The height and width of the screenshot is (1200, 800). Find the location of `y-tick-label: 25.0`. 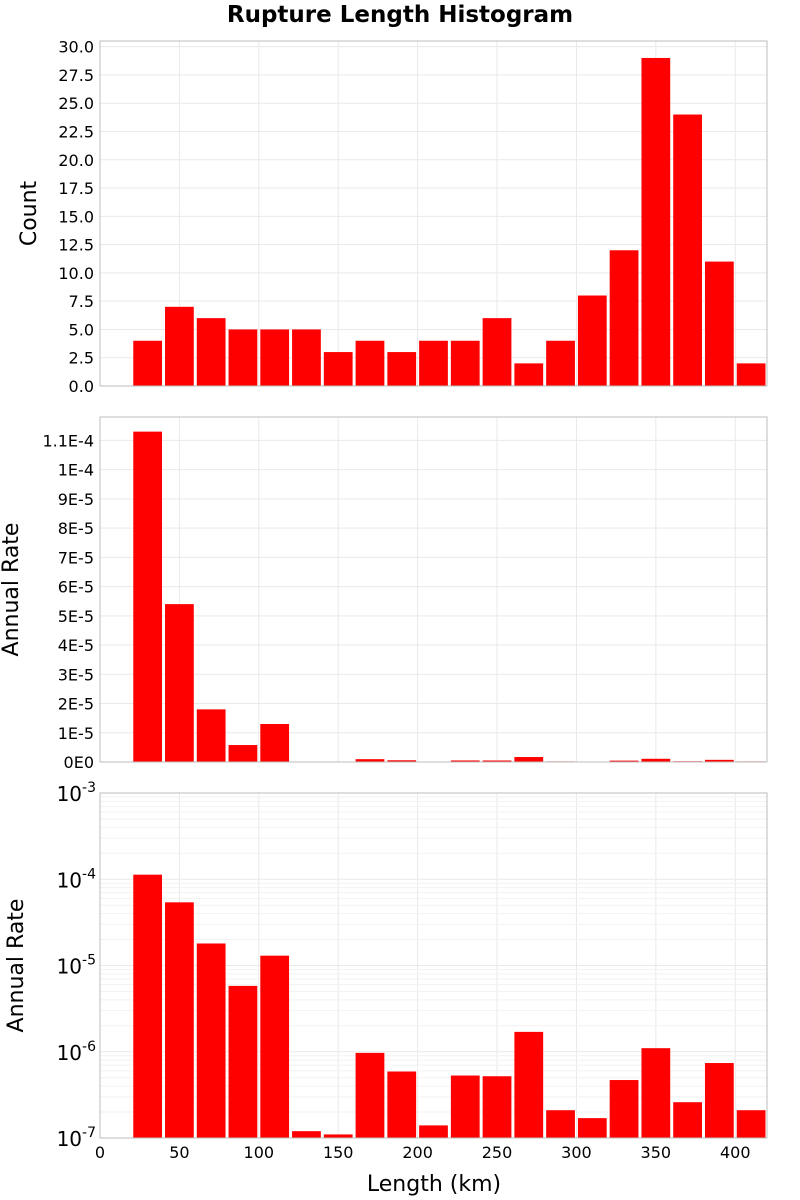

y-tick-label: 25.0 is located at coordinates (76, 103).